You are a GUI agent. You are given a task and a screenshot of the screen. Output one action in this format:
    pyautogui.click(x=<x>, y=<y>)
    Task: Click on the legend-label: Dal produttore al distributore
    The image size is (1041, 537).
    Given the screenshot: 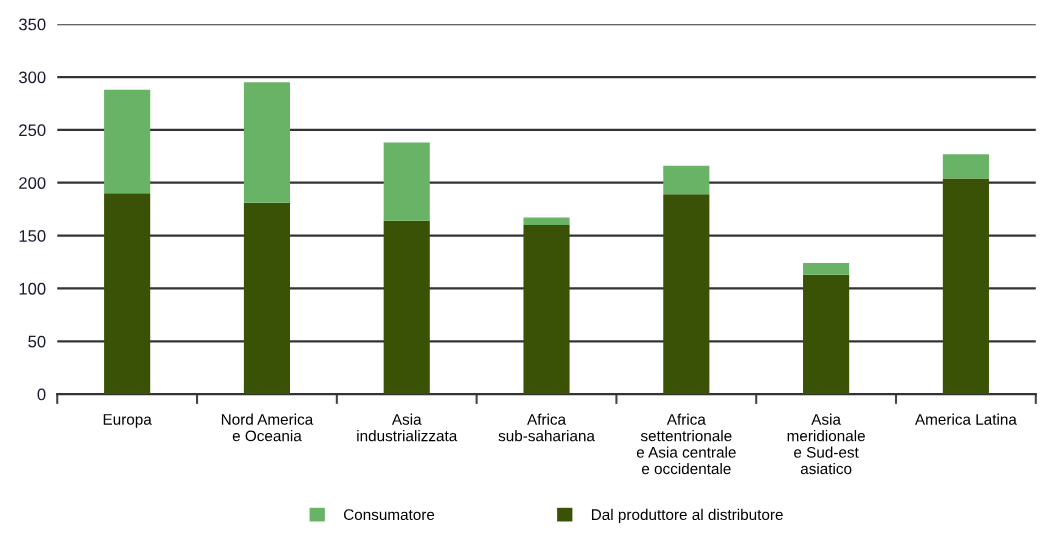 What is the action you would take?
    pyautogui.click(x=687, y=516)
    